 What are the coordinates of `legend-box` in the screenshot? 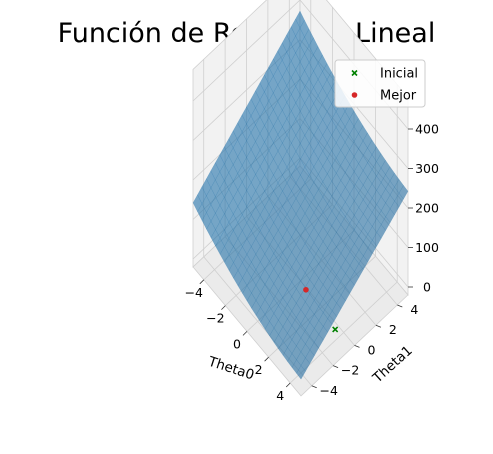 It's located at (380, 83).